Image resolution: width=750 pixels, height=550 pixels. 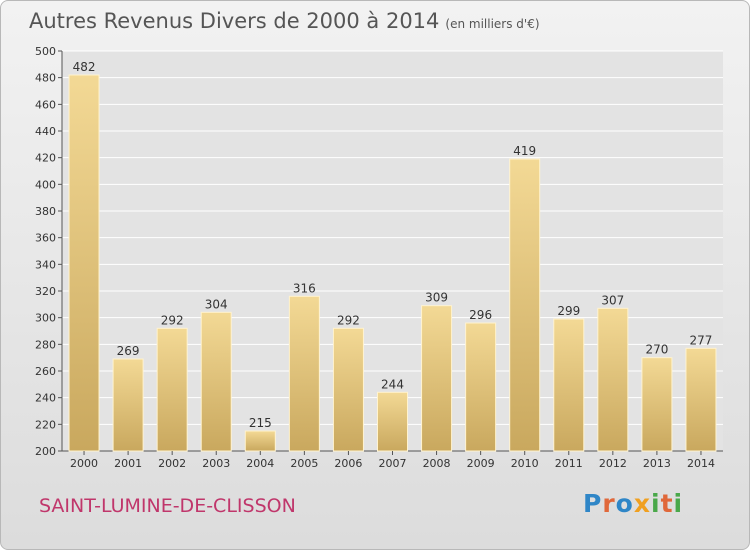 I want to click on y-tick-label: 340, so click(x=45, y=264).